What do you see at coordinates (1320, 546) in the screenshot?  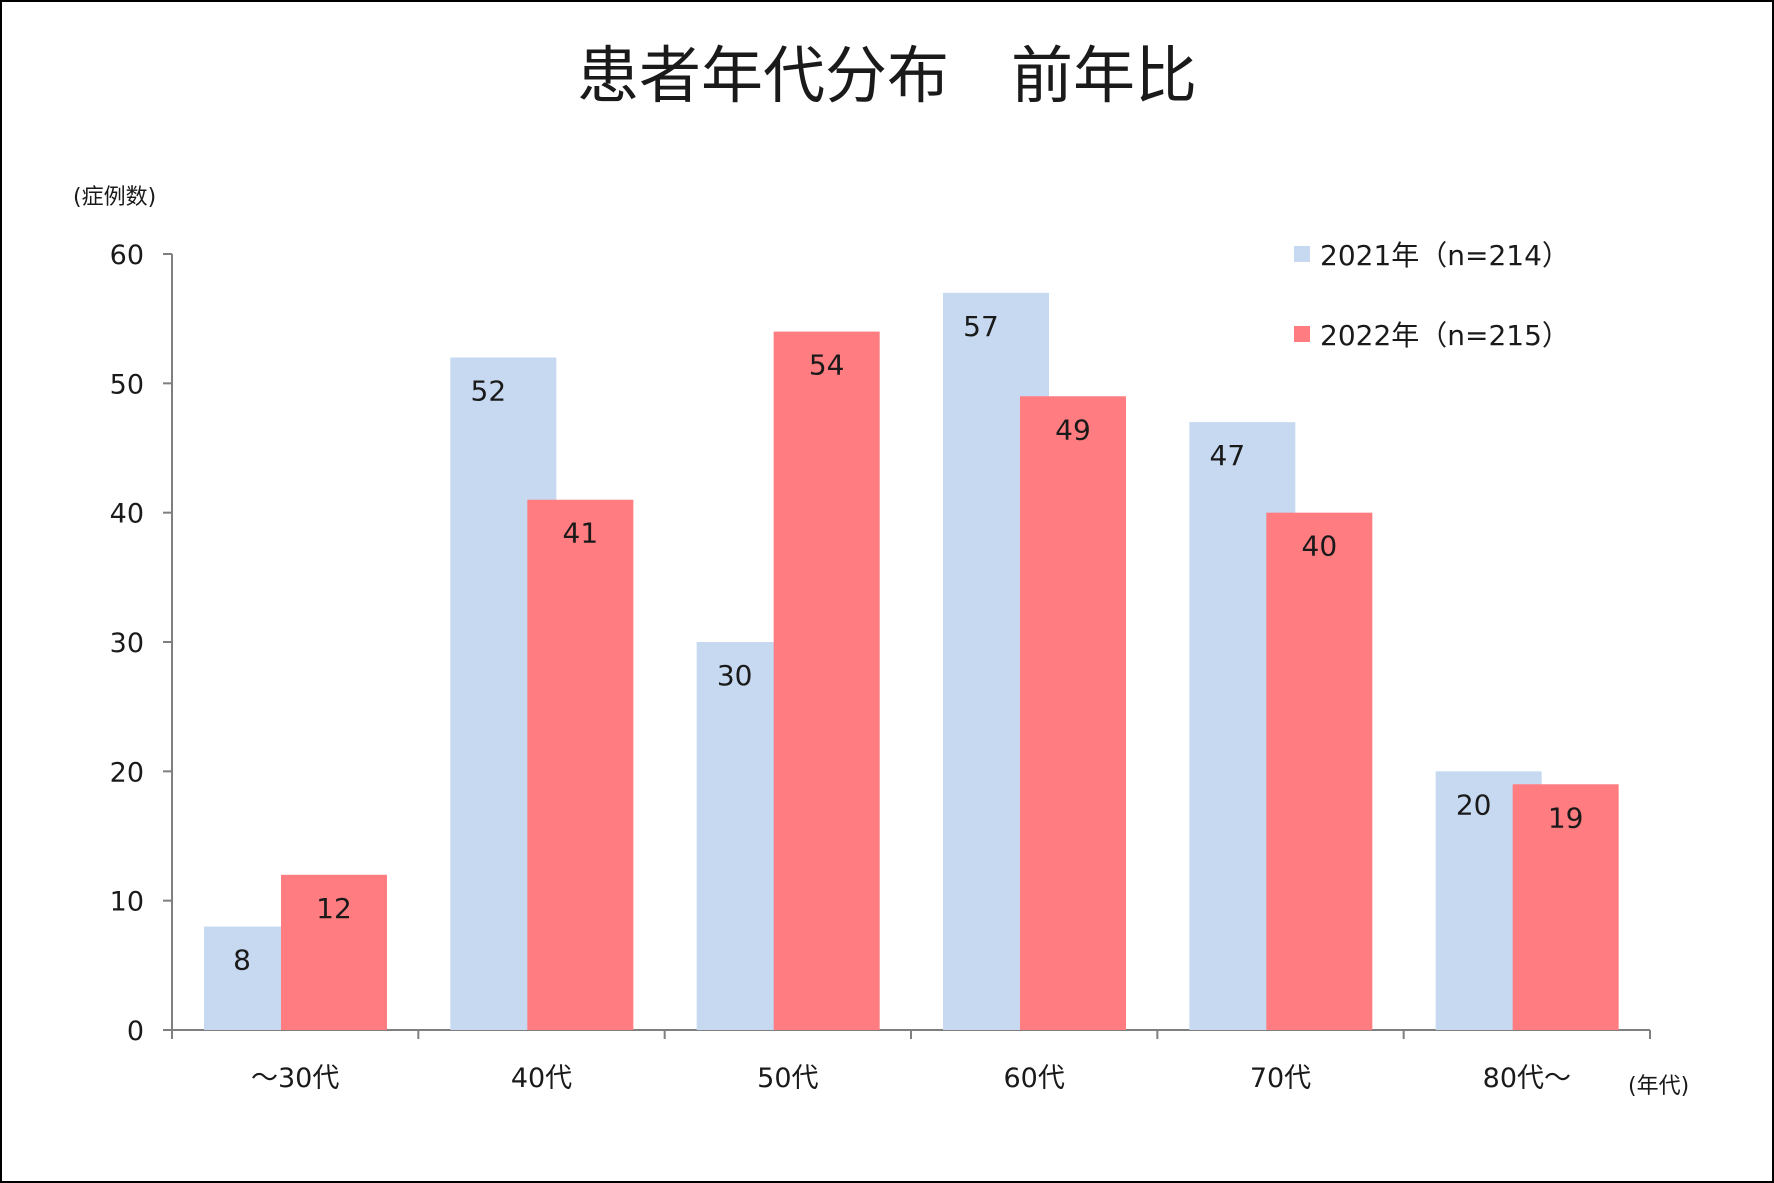 I see `data-label: 40` at bounding box center [1320, 546].